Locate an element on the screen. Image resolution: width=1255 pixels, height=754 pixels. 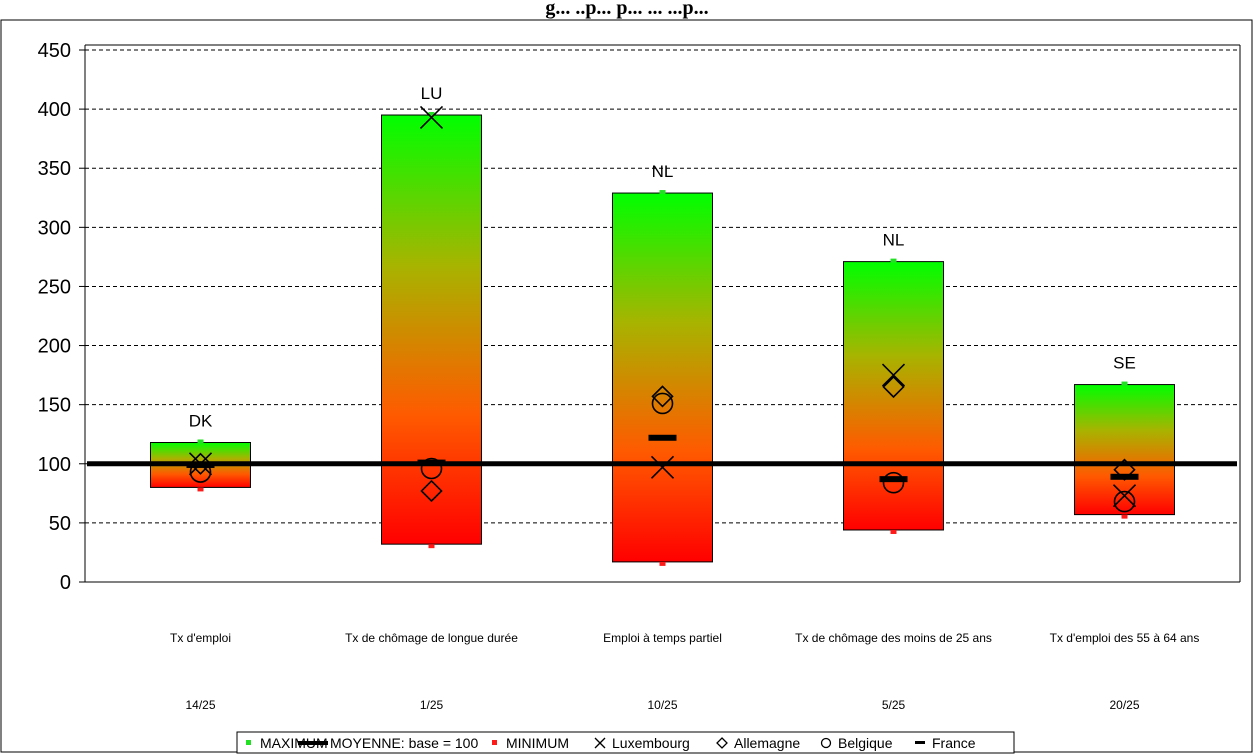
legend-label: MINIMUM is located at coordinates (537, 743).